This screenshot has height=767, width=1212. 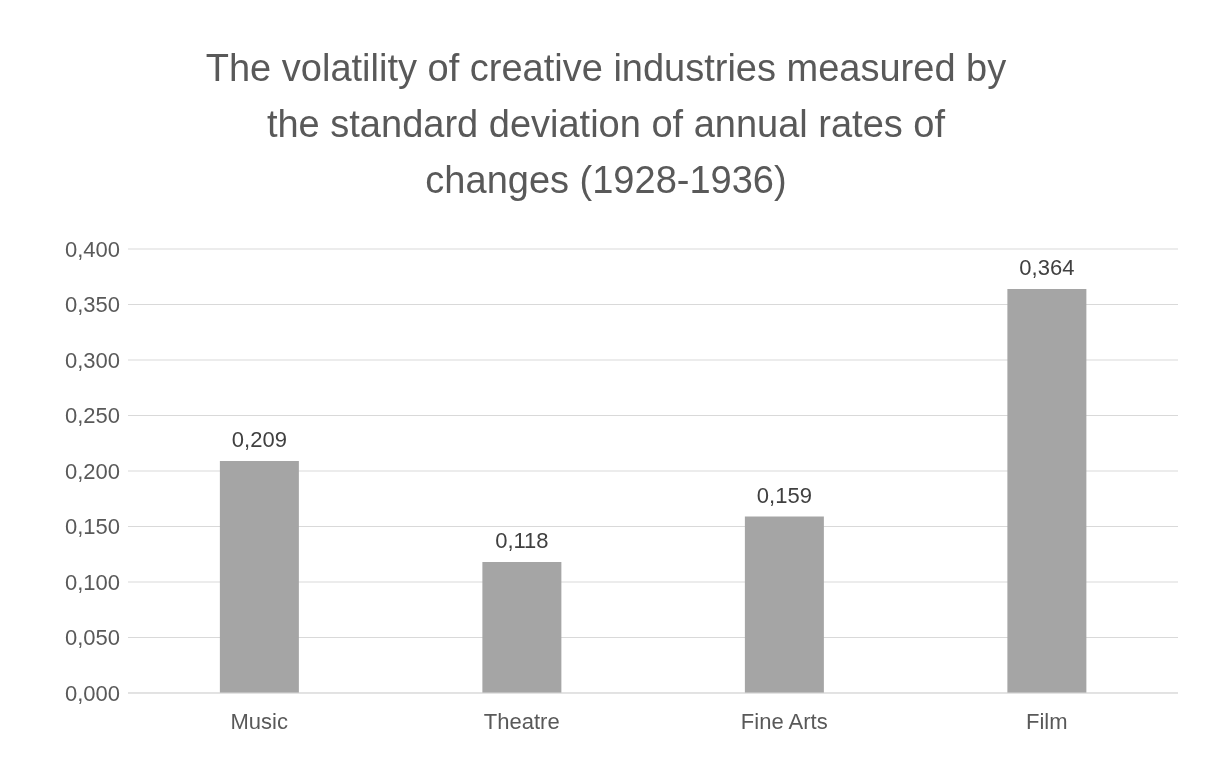 What do you see at coordinates (522, 541) in the screenshot?
I see `data-label: 0,118` at bounding box center [522, 541].